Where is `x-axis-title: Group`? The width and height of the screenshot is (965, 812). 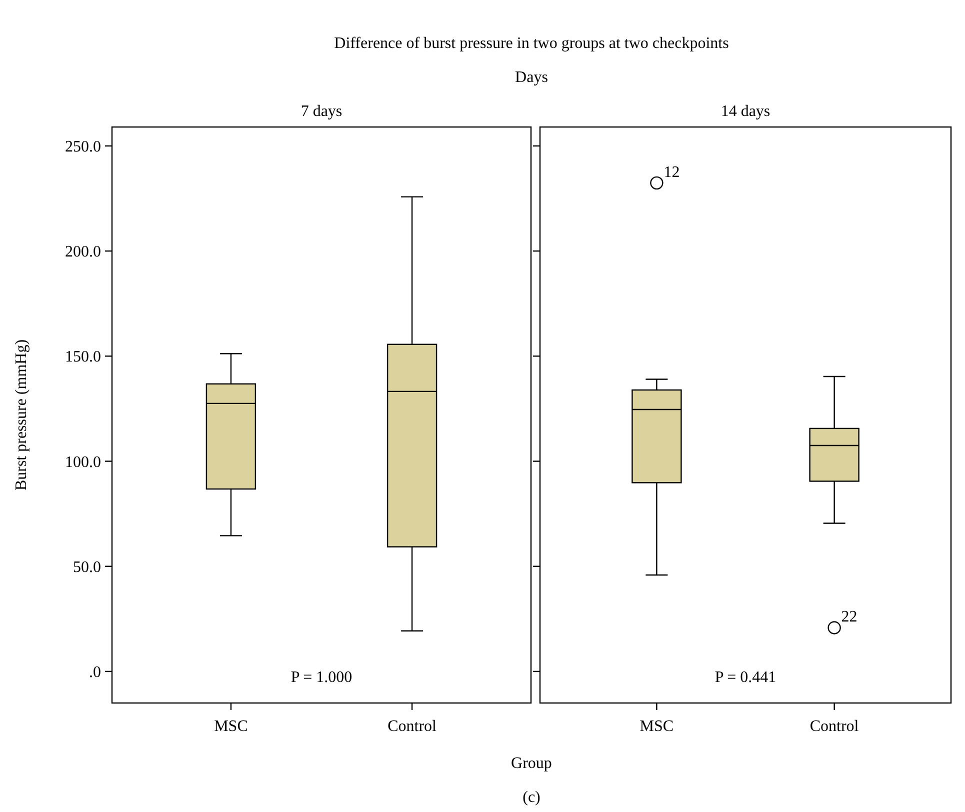
x-axis-title: Group is located at coordinates (531, 763).